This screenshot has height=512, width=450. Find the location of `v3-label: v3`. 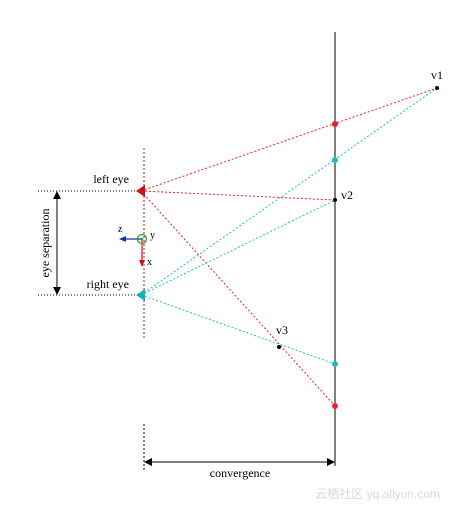

v3-label: v3 is located at coordinates (282, 330).